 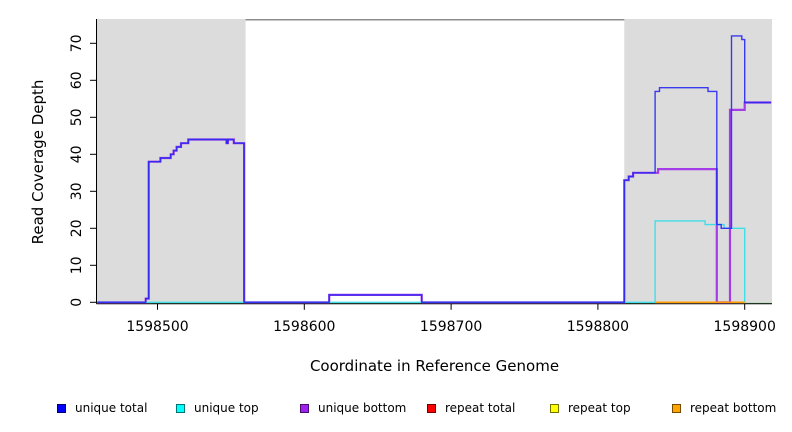 What do you see at coordinates (480, 408) in the screenshot?
I see `legend-label: repeat total` at bounding box center [480, 408].